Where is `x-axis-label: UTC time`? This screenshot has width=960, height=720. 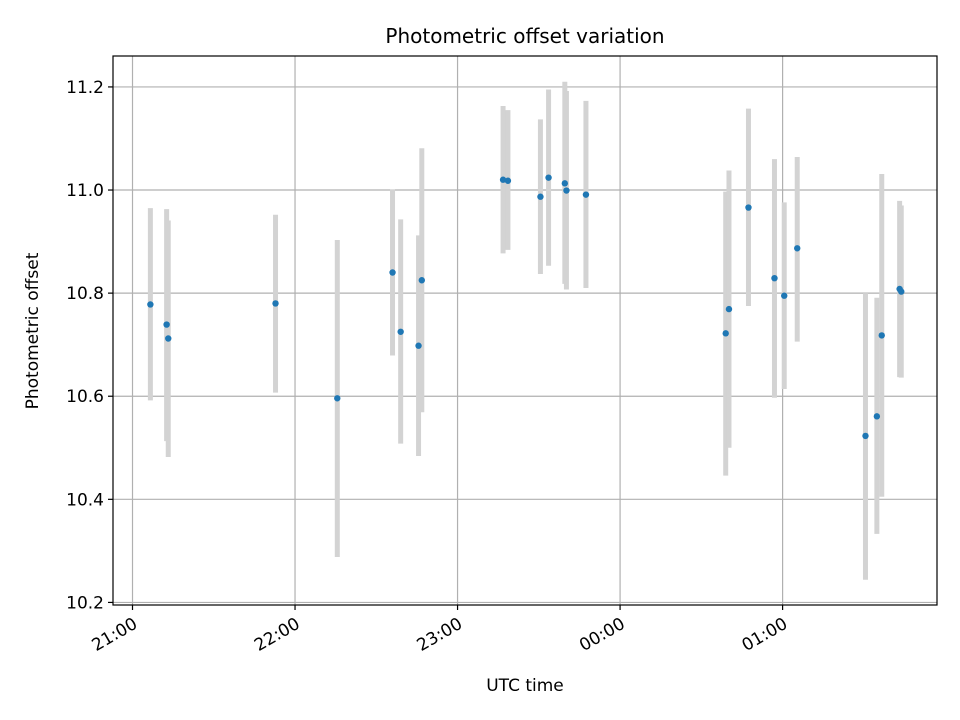 x-axis-label: UTC time is located at coordinates (525, 686).